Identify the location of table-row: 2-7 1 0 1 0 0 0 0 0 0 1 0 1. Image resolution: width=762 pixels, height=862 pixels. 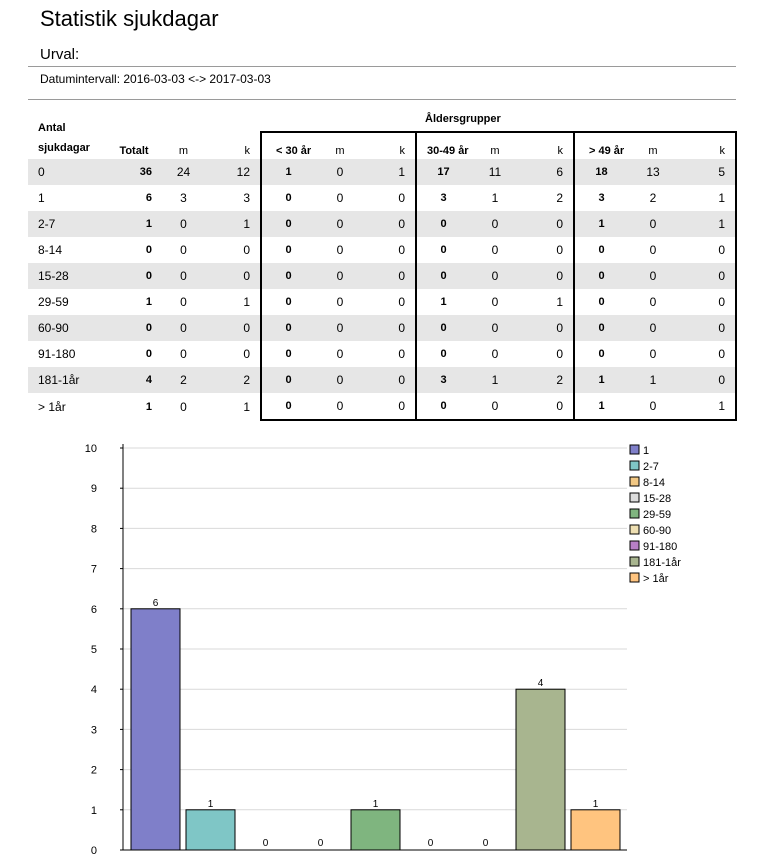
(382, 224).